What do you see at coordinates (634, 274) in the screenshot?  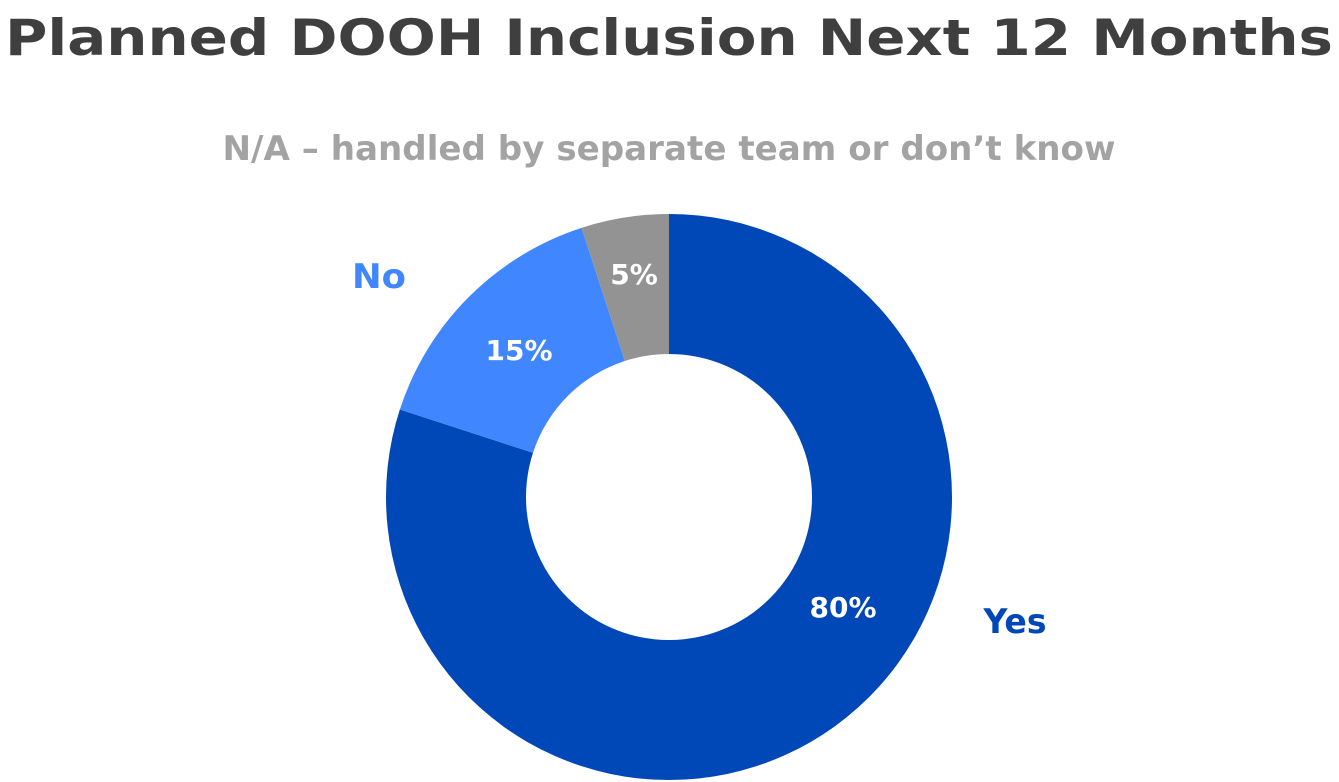 I see `value-label: 5%` at bounding box center [634, 274].